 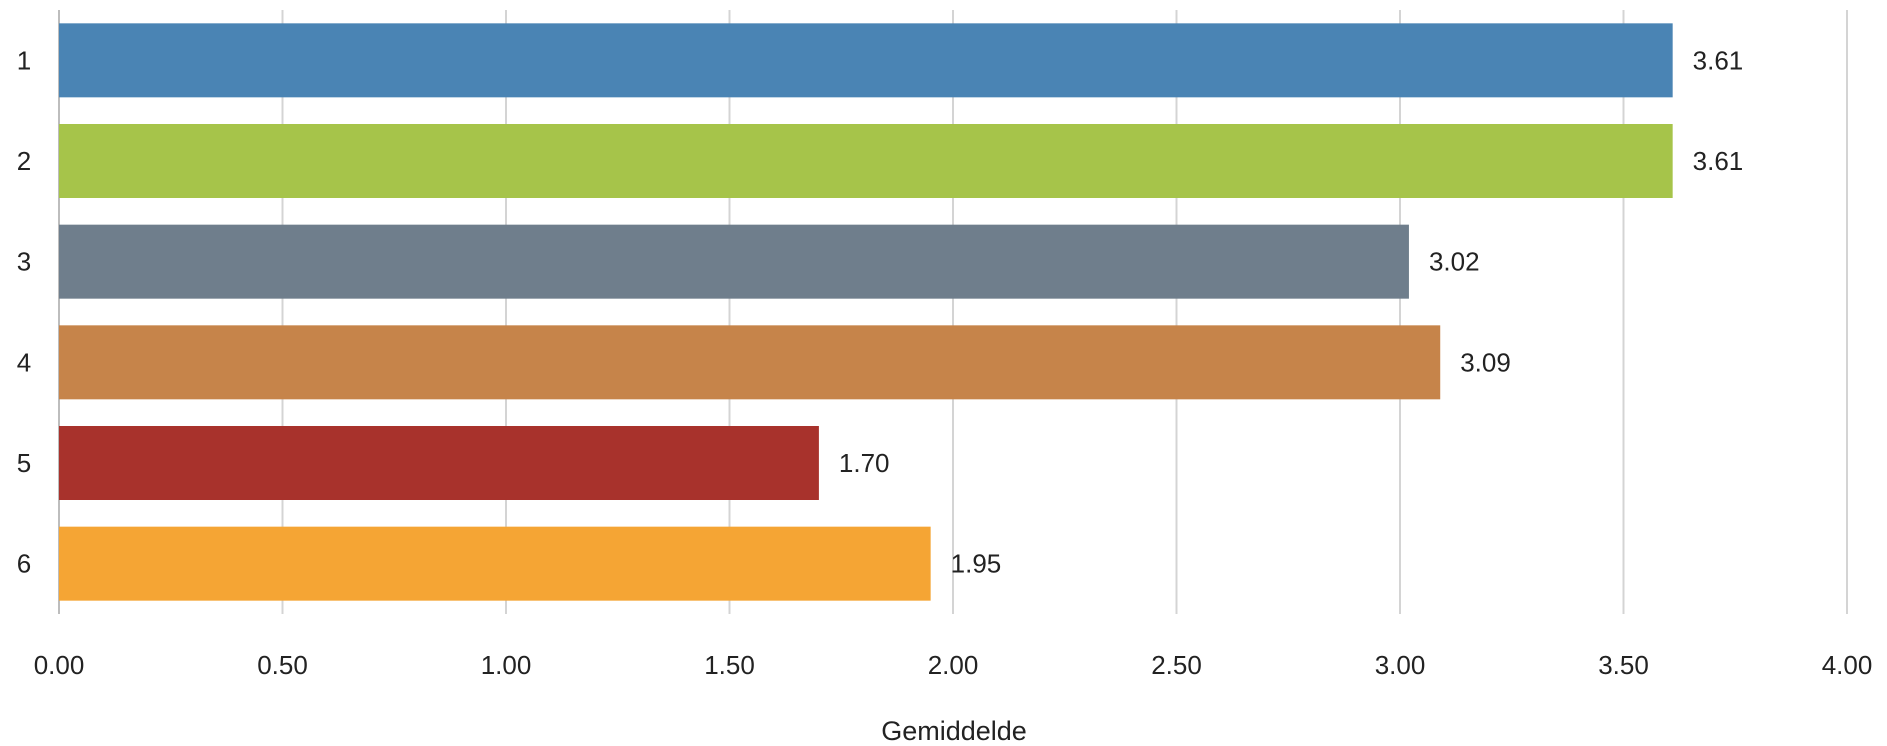 I want to click on x-tick-label-3: 1.50, so click(x=729, y=665).